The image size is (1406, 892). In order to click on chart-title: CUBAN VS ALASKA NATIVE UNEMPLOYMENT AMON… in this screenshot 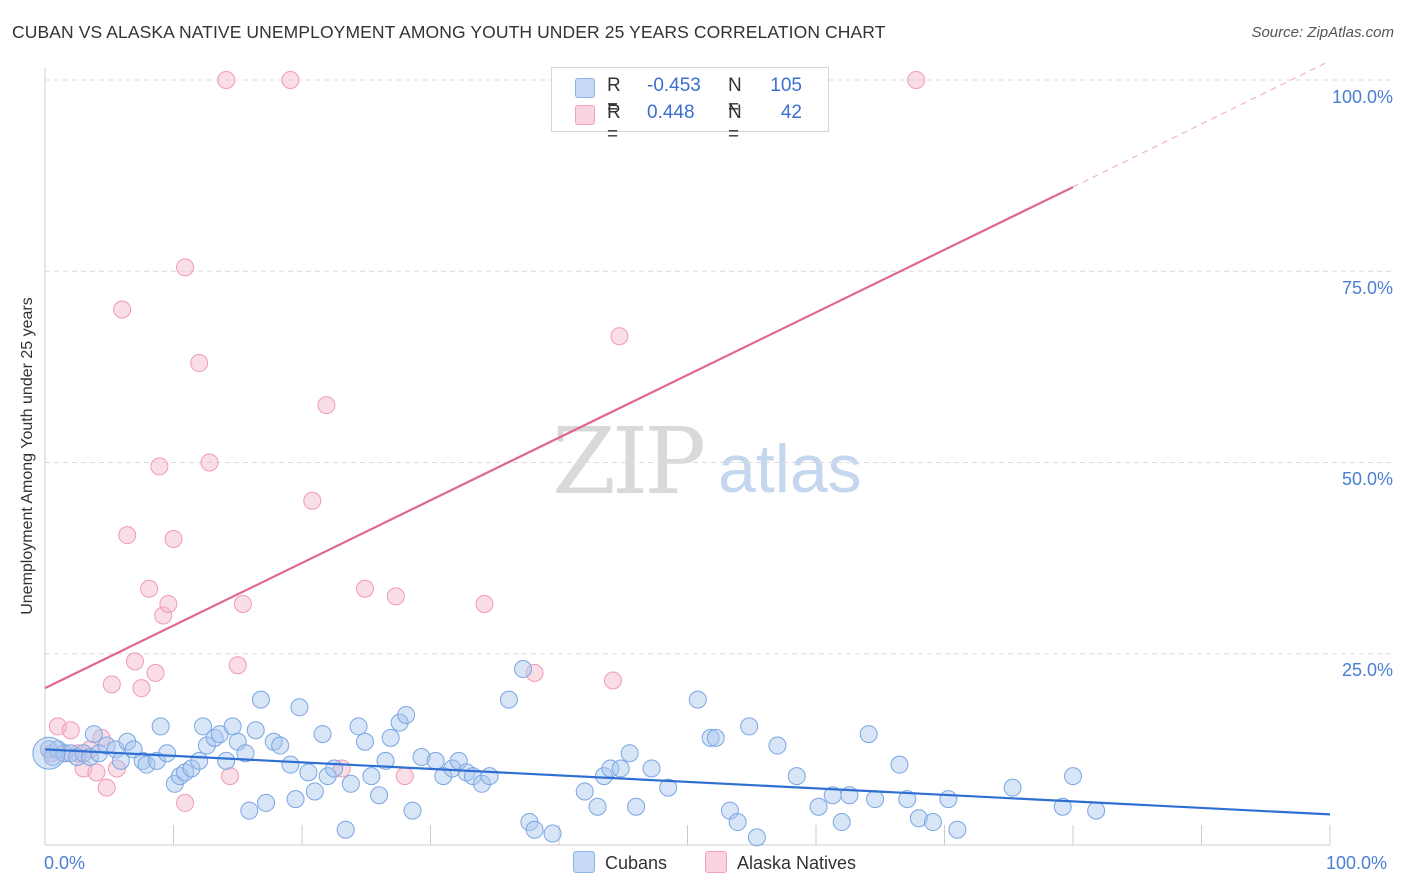, I will do `click(449, 32)`.